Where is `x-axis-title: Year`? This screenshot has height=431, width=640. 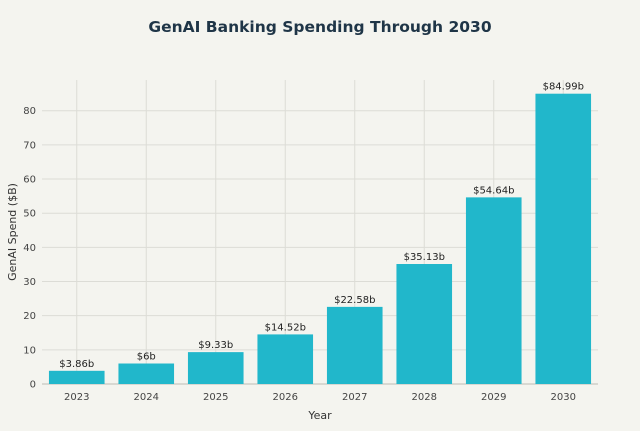 x-axis-title: Year is located at coordinates (319, 415).